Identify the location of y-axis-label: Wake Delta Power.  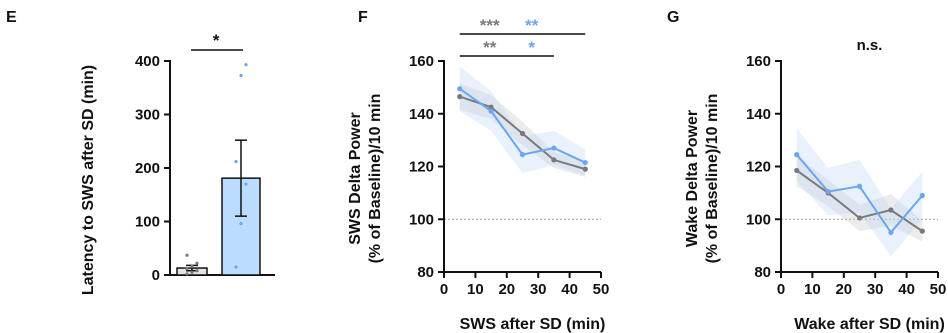
(692, 178).